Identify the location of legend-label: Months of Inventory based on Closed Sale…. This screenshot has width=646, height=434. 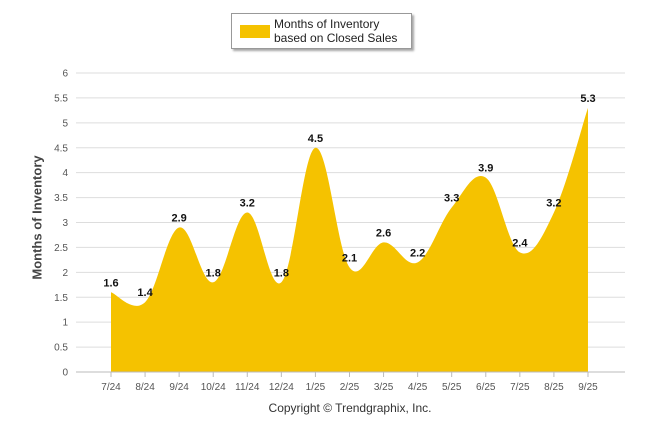
(336, 31).